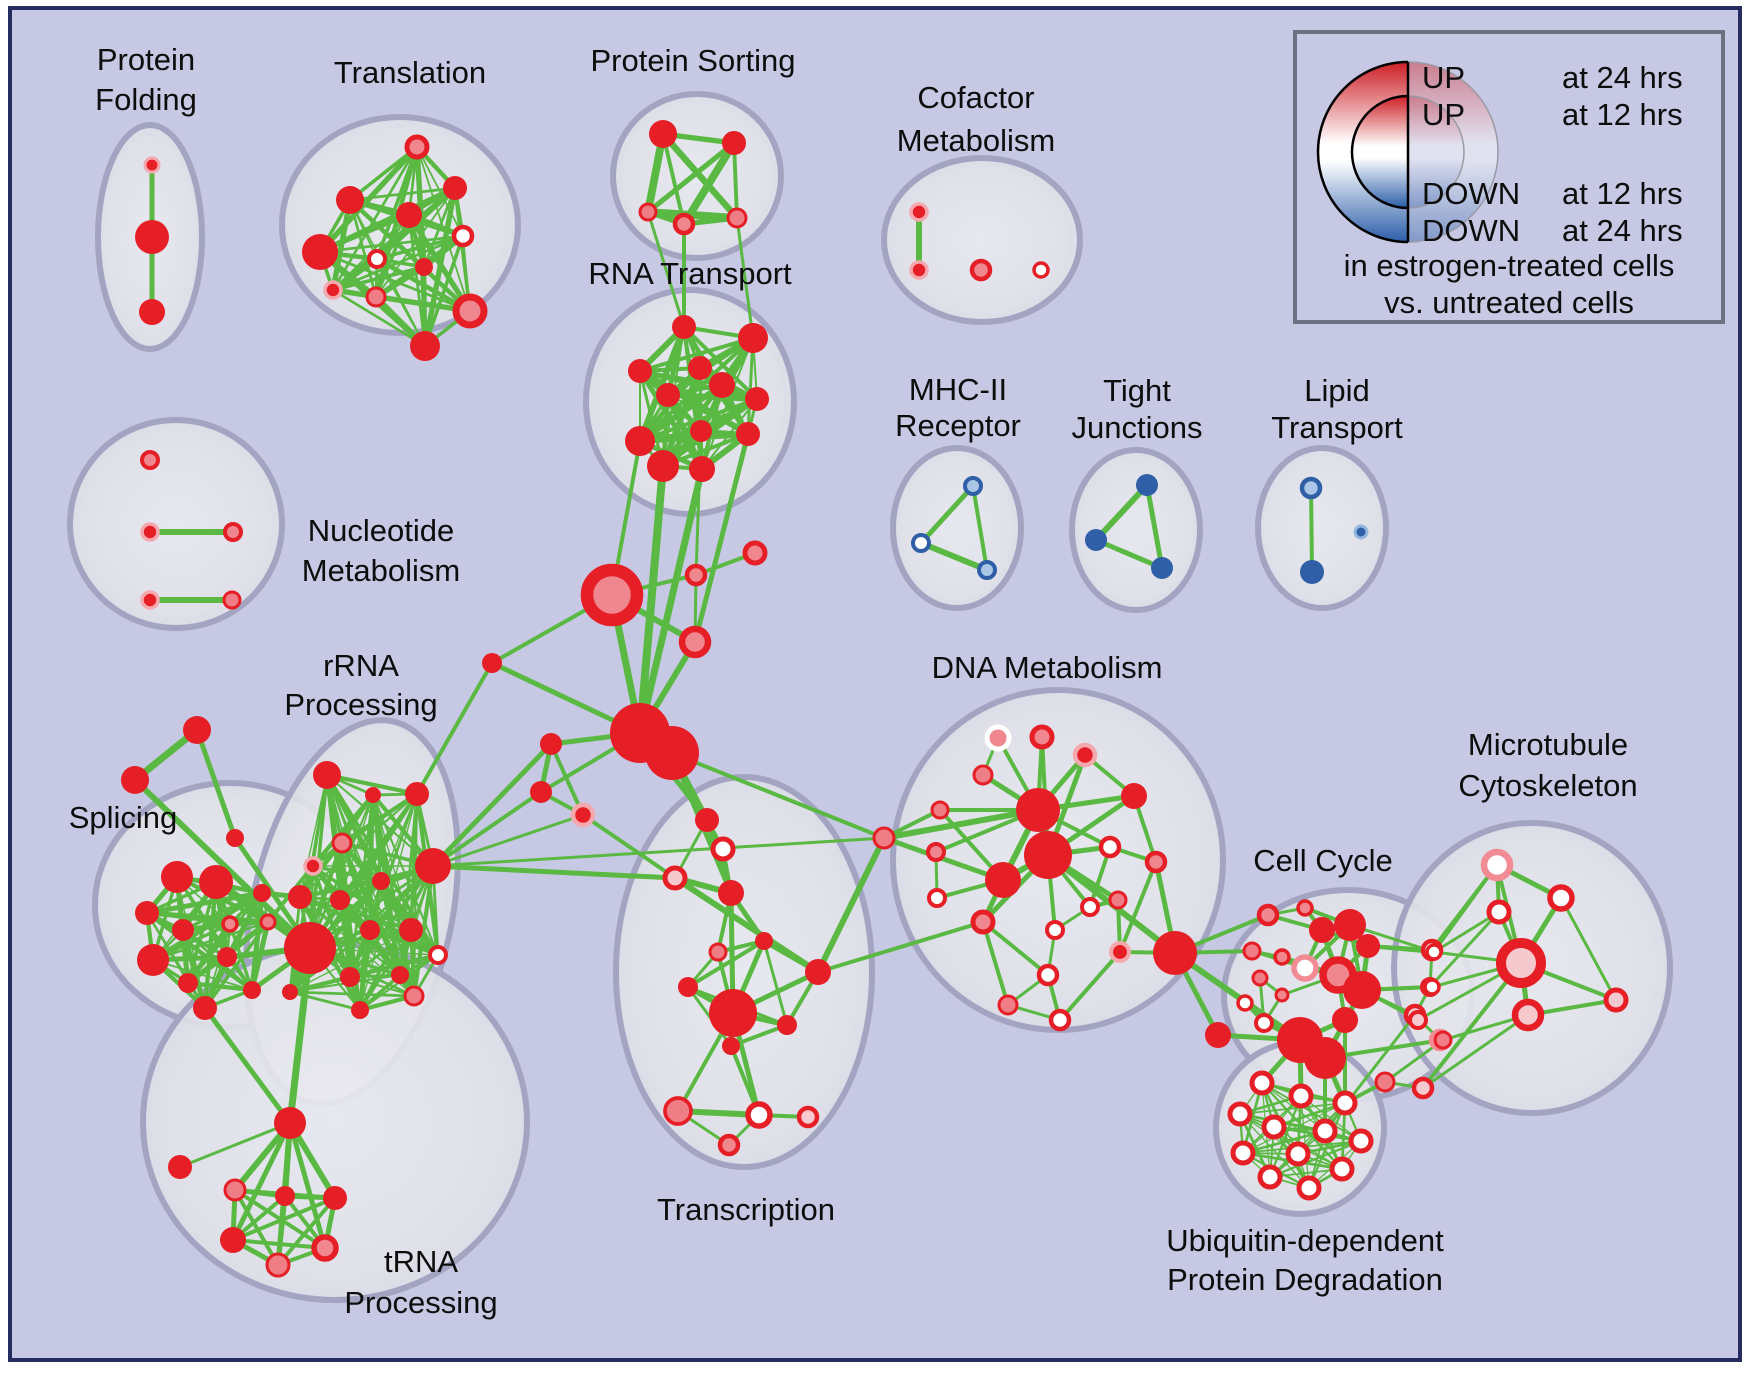 This screenshot has height=1376, width=1750. What do you see at coordinates (361, 665) in the screenshot?
I see `cluster-label-rr: rRNA` at bounding box center [361, 665].